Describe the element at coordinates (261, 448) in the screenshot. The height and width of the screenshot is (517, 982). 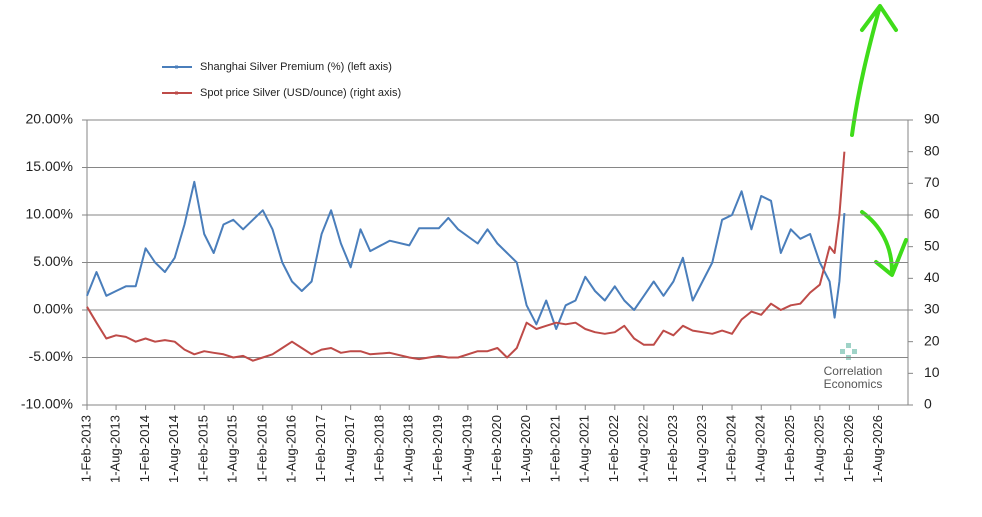
I see `x-tick-label: 1-Feb-2016` at that location.